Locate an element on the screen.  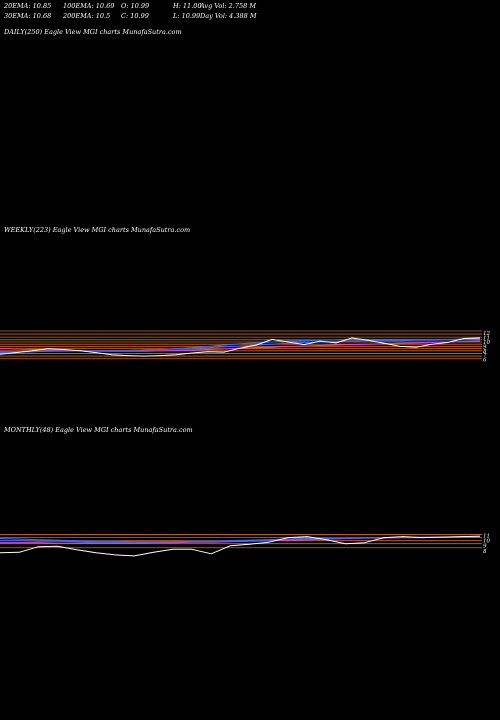
weekly-y-tick-label: 7 is located at coordinates (485, 356).